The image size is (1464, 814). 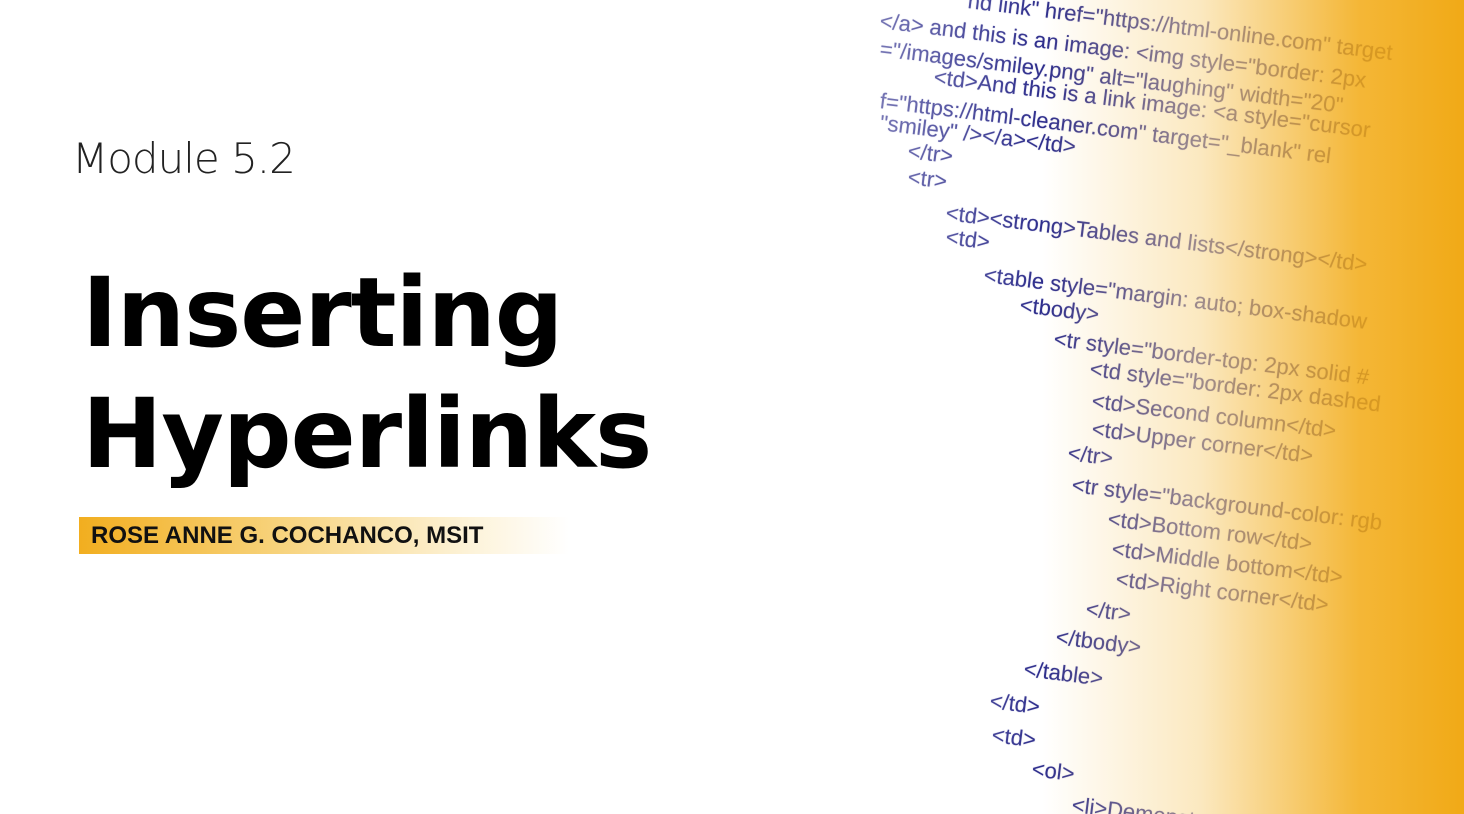 I want to click on module-label: Module 5.2, so click(x=184, y=158).